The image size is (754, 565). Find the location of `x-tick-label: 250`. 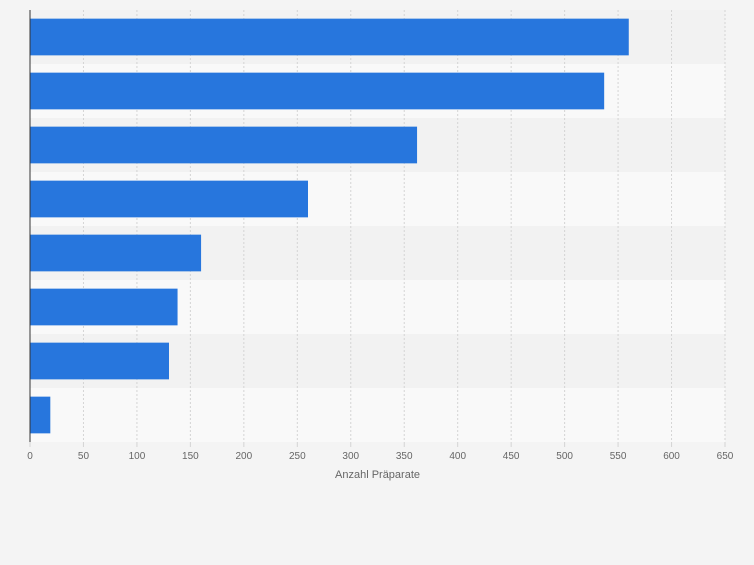

x-tick-label: 250 is located at coordinates (297, 456).